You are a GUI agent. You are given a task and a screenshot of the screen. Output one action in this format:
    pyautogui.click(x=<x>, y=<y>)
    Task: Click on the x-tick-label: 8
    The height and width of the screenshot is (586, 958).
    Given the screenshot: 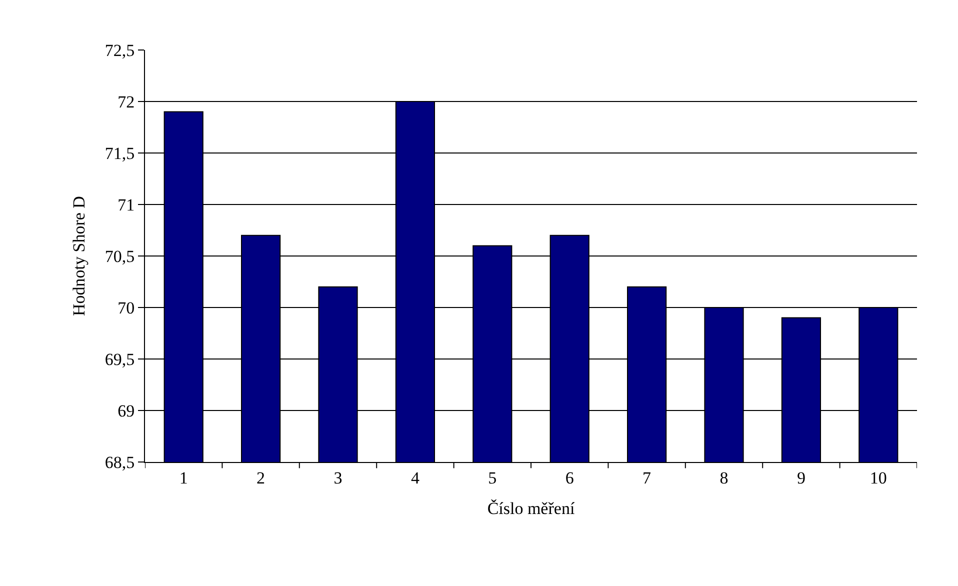 What is the action you would take?
    pyautogui.click(x=724, y=478)
    